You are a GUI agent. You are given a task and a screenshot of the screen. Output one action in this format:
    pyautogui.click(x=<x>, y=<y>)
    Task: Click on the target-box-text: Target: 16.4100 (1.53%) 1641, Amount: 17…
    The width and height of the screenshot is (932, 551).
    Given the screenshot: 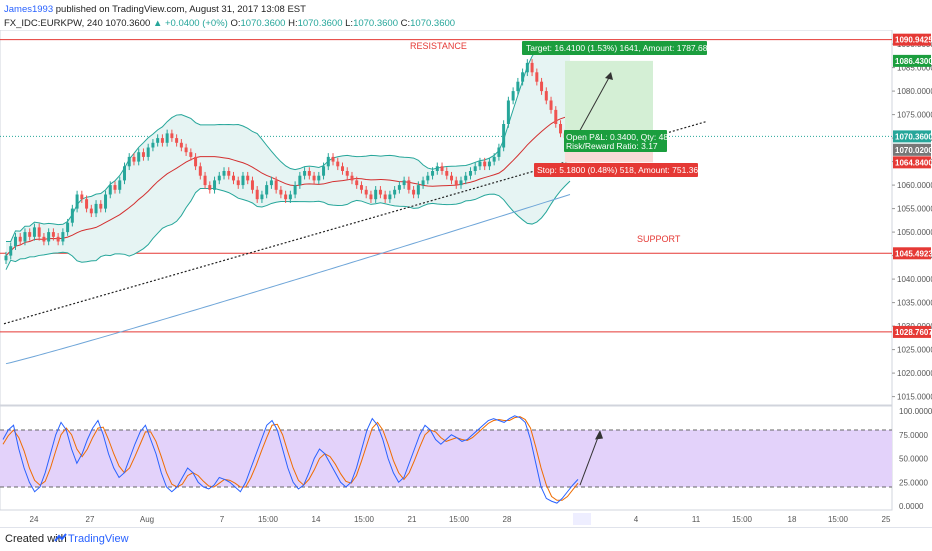 What is the action you would take?
    pyautogui.click(x=617, y=48)
    